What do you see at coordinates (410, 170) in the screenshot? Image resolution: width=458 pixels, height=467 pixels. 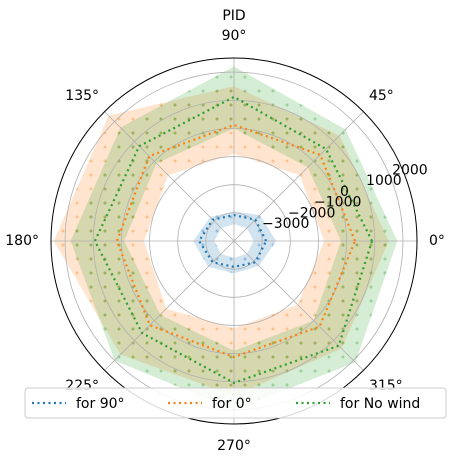 I see `r-tick-label: 2000` at bounding box center [410, 170].